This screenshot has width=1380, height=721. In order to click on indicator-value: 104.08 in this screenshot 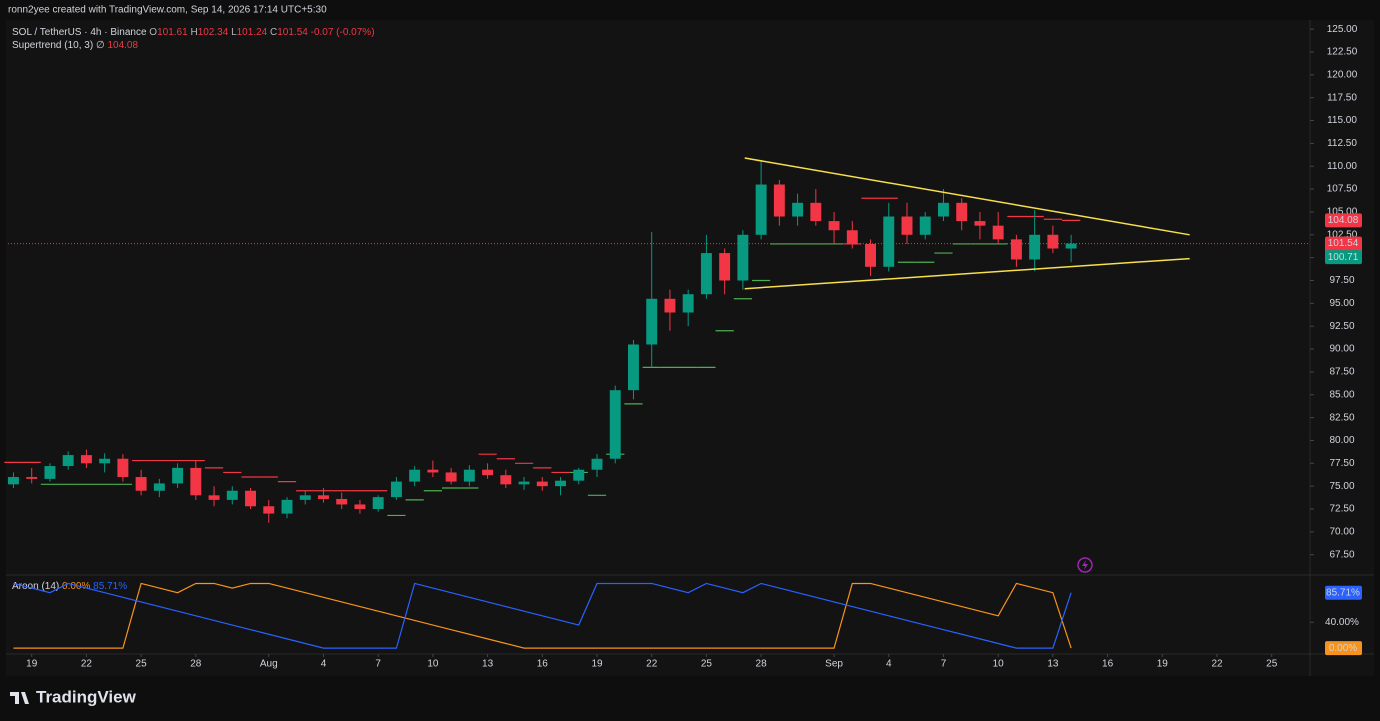, I will do `click(122, 45)`.